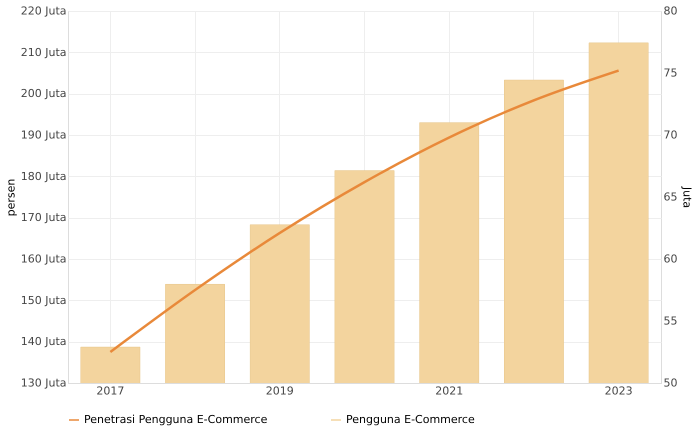 This screenshot has height=430, width=697. What do you see at coordinates (110, 391) in the screenshot?
I see `x-tick-label: 2017` at bounding box center [110, 391].